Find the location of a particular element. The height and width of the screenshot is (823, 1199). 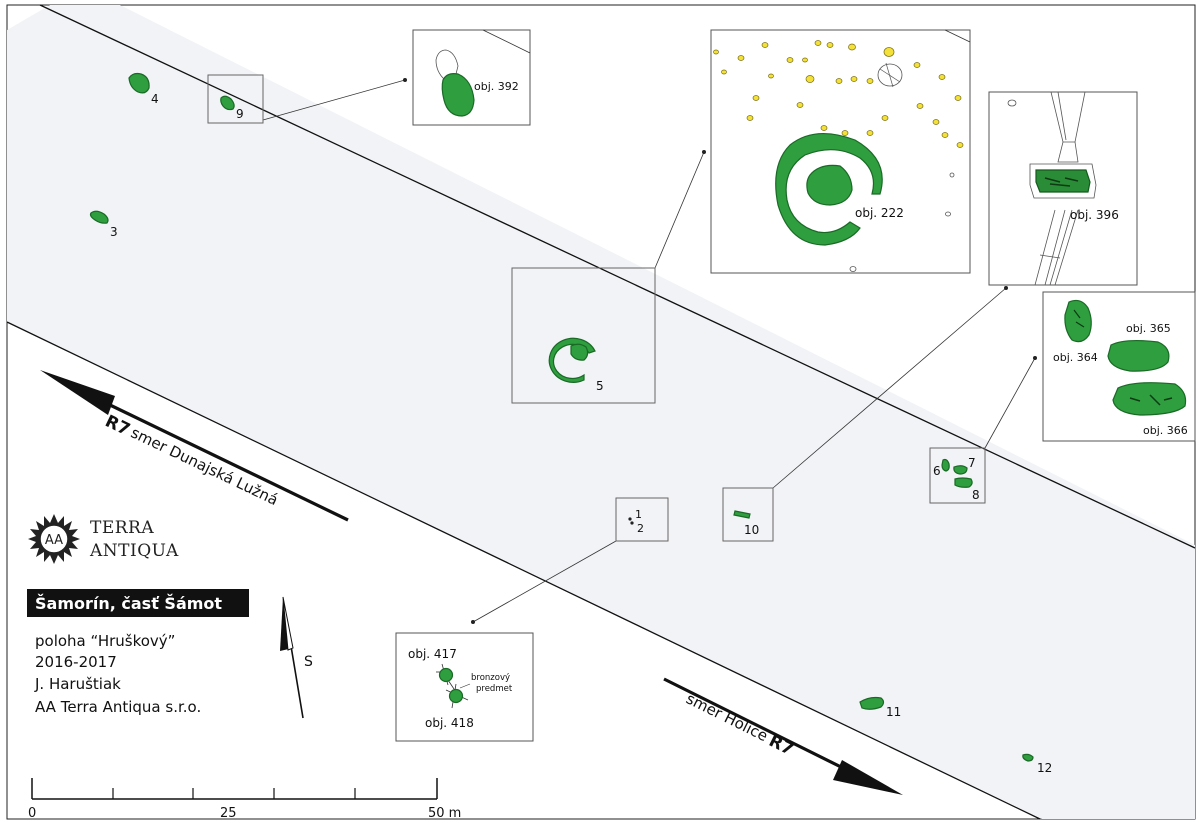

inset-obj-366-label: obj. 366 is located at coordinates (1165, 430).